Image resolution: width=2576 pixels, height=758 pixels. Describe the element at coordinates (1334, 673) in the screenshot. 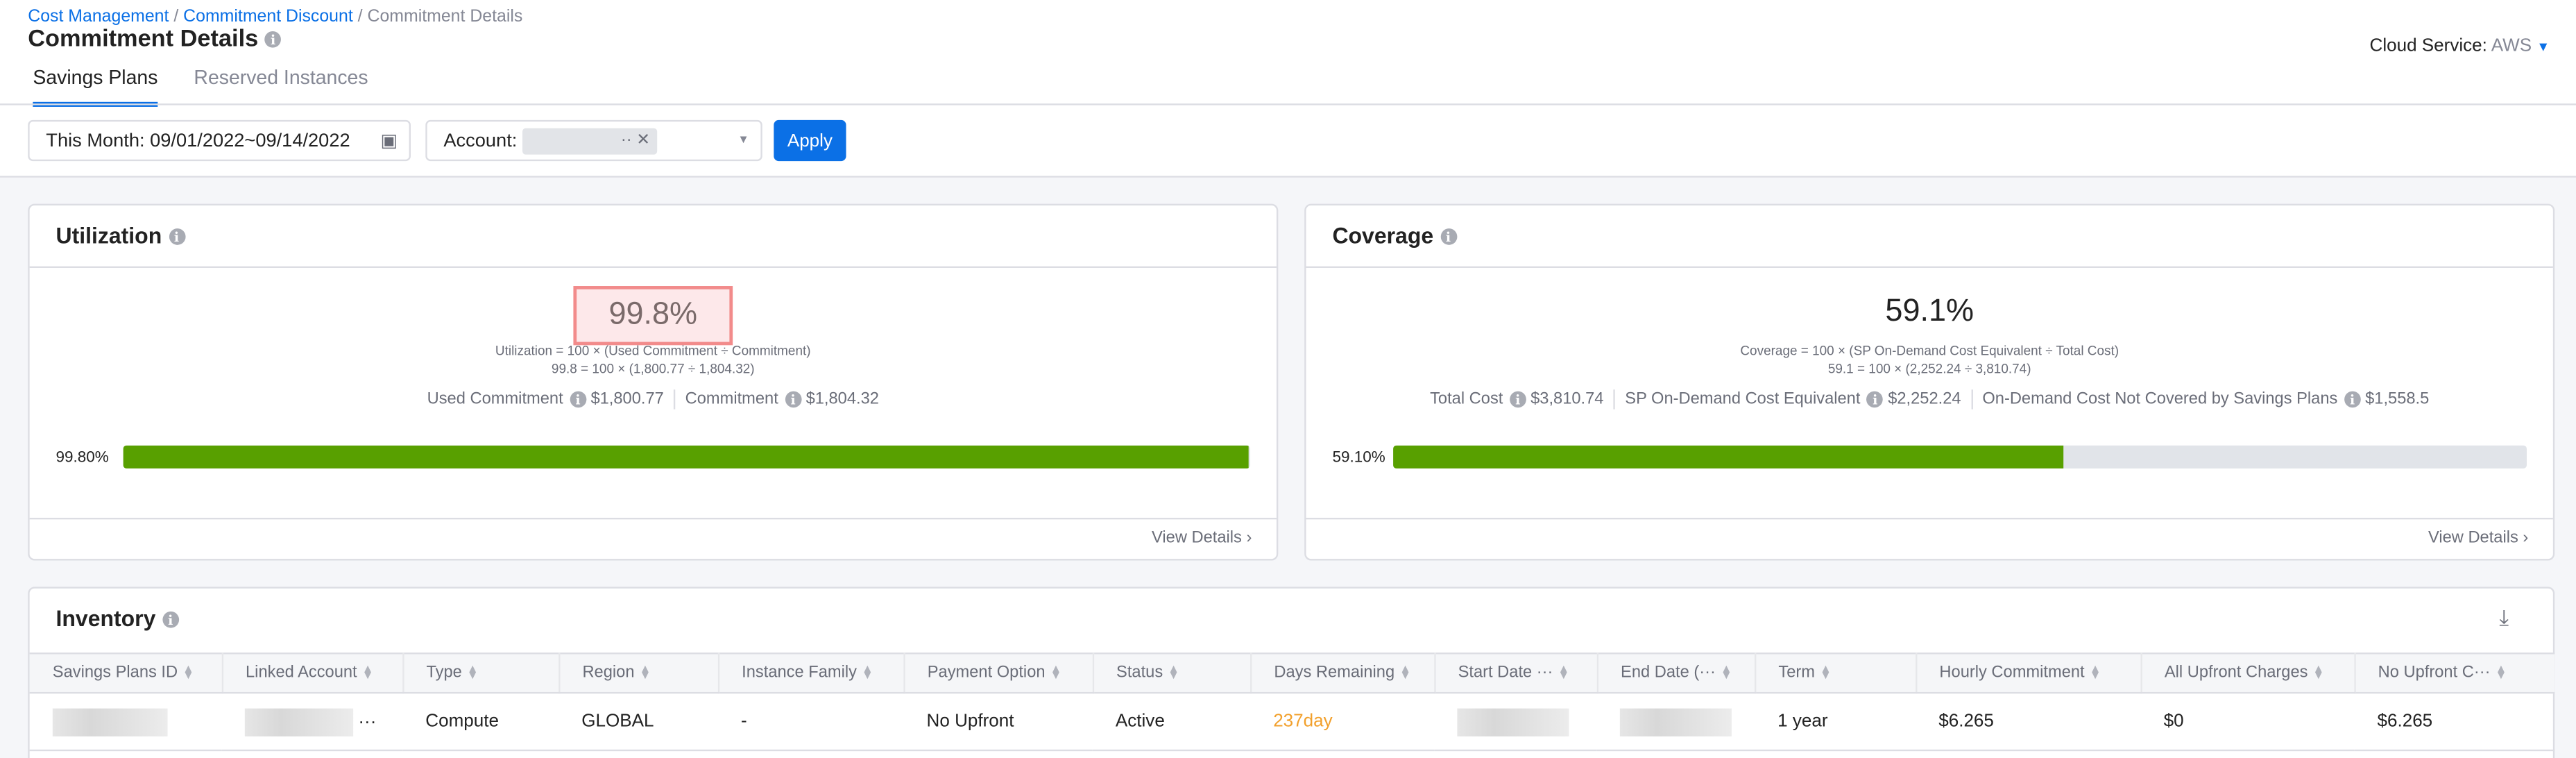

I see `column-header-label: Days Remaining` at that location.